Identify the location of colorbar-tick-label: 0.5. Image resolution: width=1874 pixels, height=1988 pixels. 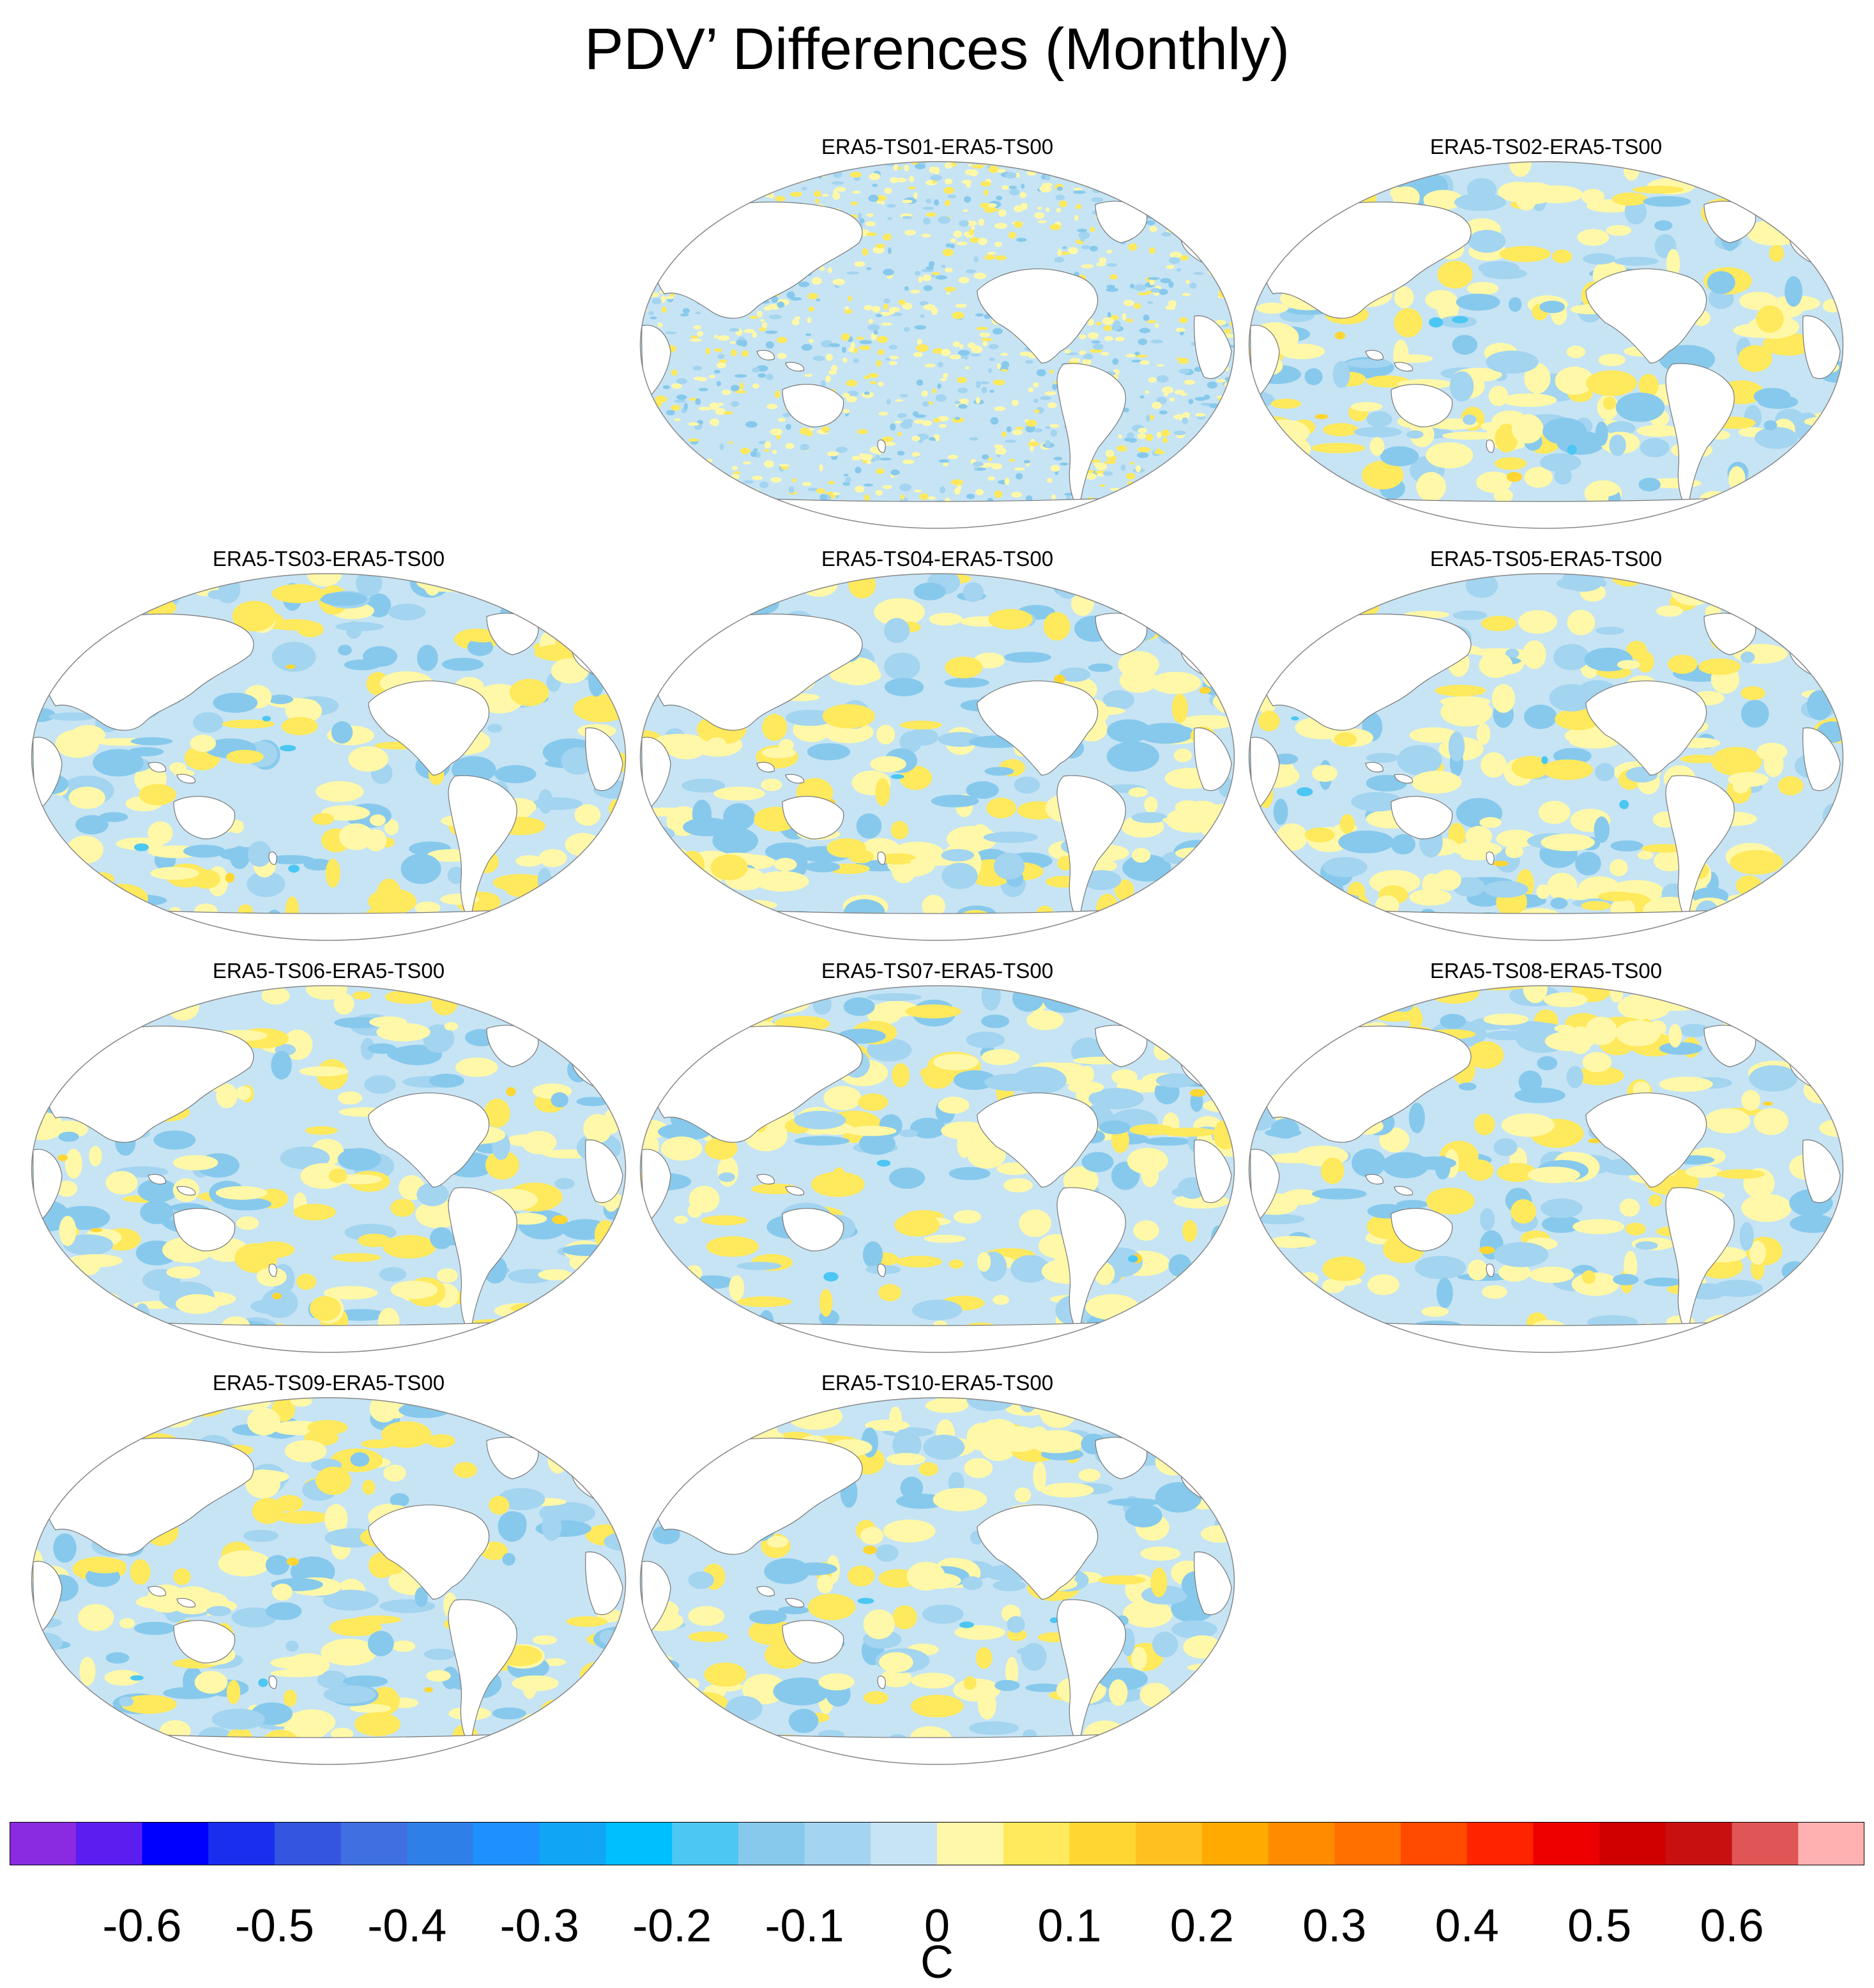
(1600, 1926).